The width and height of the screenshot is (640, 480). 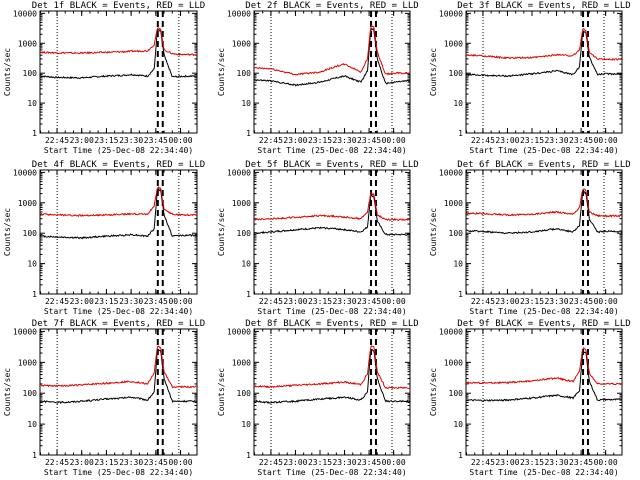 I want to click on panel-title: Det 7f BLACK = Events, RED = LLD, so click(x=118, y=324).